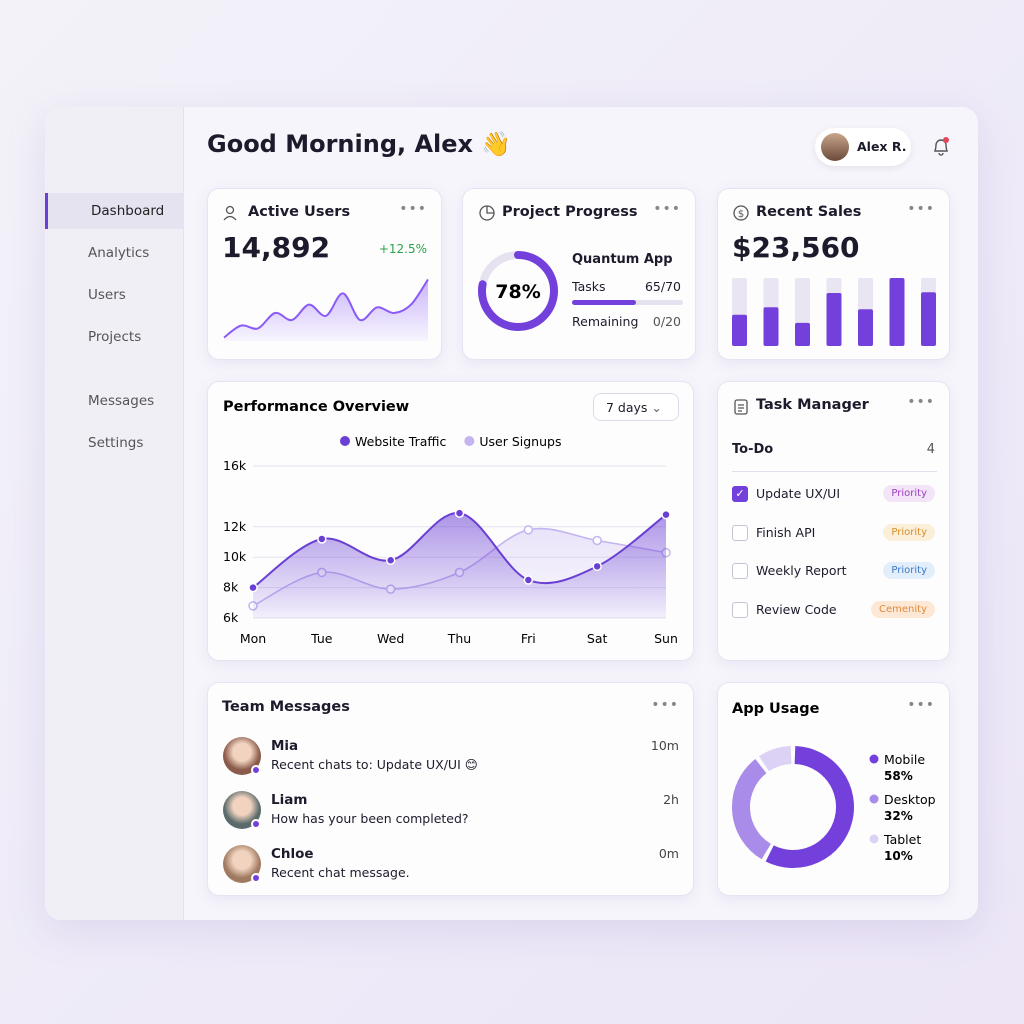  What do you see at coordinates (299, 212) in the screenshot?
I see `card-title: Active Users` at bounding box center [299, 212].